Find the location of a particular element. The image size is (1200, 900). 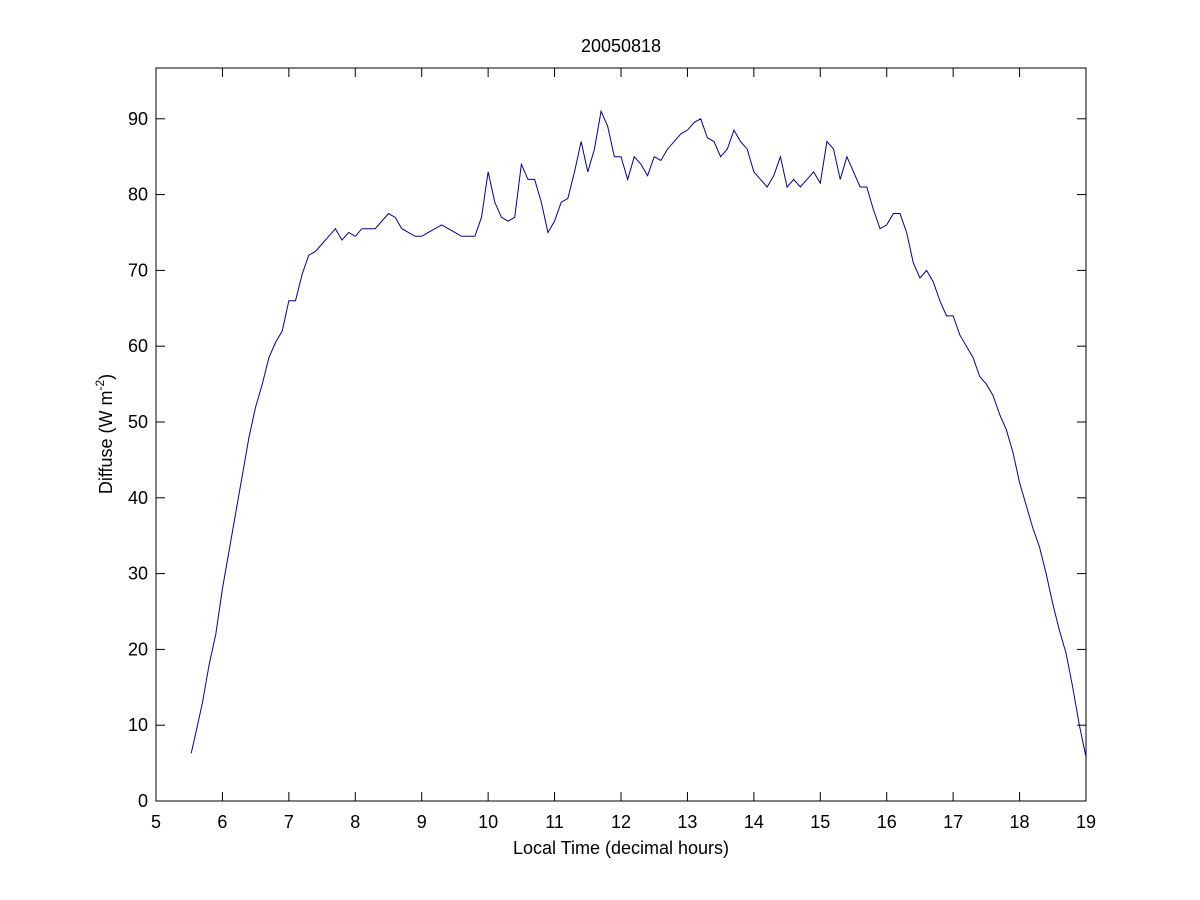

x-tick-label: 13 is located at coordinates (687, 822).